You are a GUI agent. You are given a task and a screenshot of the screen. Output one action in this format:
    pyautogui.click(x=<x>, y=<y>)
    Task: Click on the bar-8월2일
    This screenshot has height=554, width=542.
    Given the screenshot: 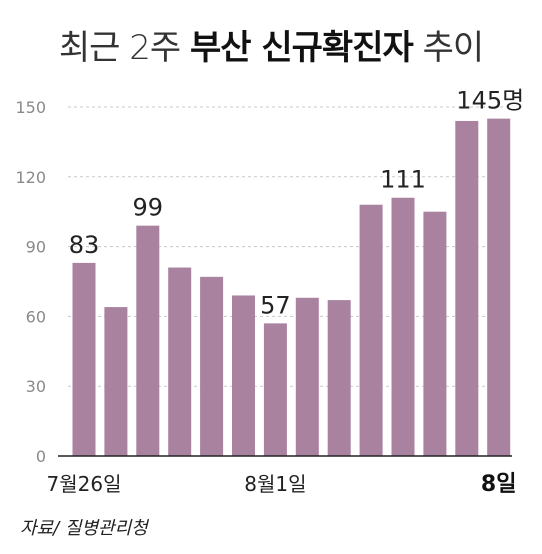 What is the action you would take?
    pyautogui.click(x=307, y=376)
    